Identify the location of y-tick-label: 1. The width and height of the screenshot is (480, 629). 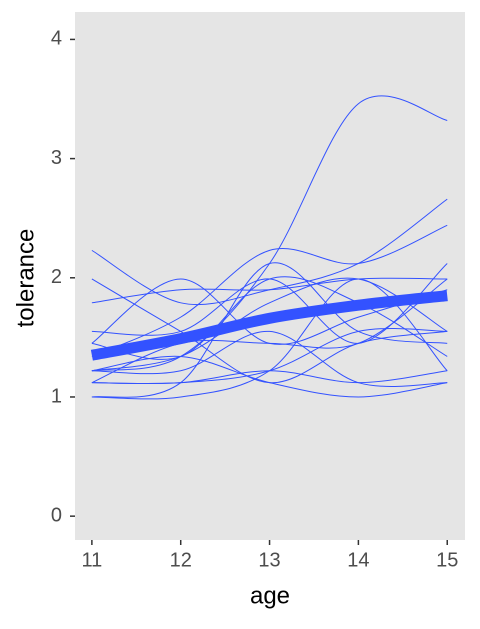
(56, 396).